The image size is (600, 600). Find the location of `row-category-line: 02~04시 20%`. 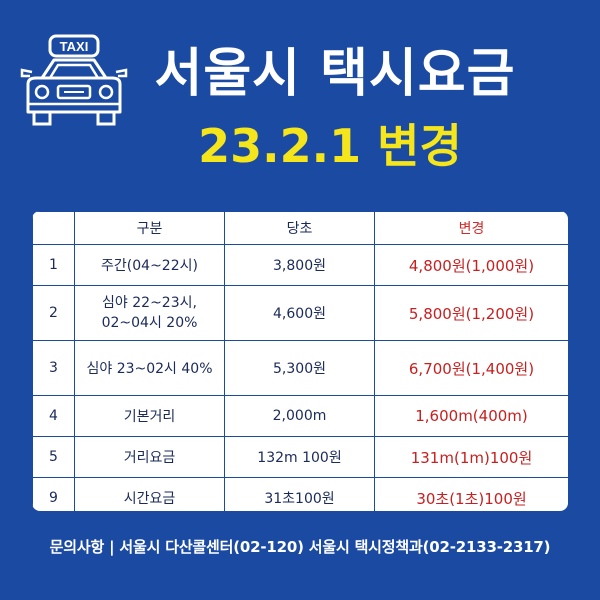

row-category-line: 02~04시 20% is located at coordinates (149, 323).